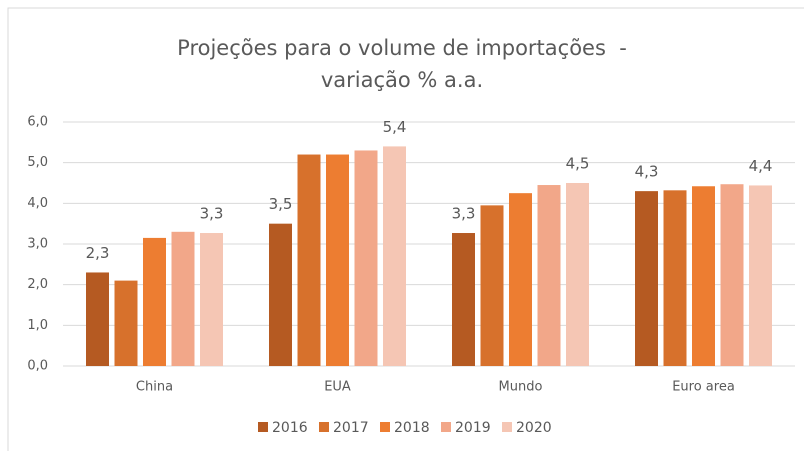  I want to click on data-label: 5,4, so click(395, 127).